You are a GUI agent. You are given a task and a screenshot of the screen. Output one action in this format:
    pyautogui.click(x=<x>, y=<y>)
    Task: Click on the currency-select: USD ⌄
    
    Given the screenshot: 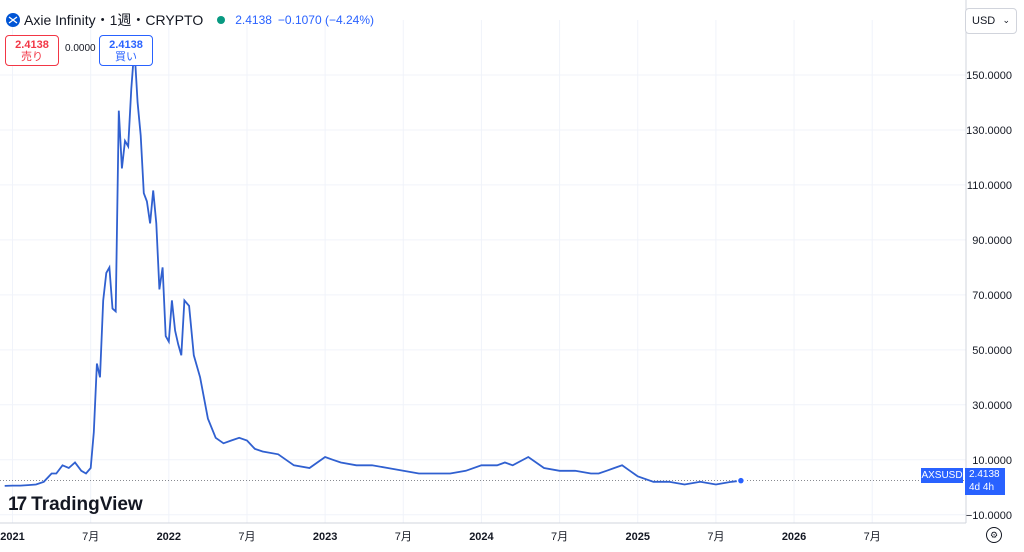 What is the action you would take?
    pyautogui.click(x=991, y=21)
    